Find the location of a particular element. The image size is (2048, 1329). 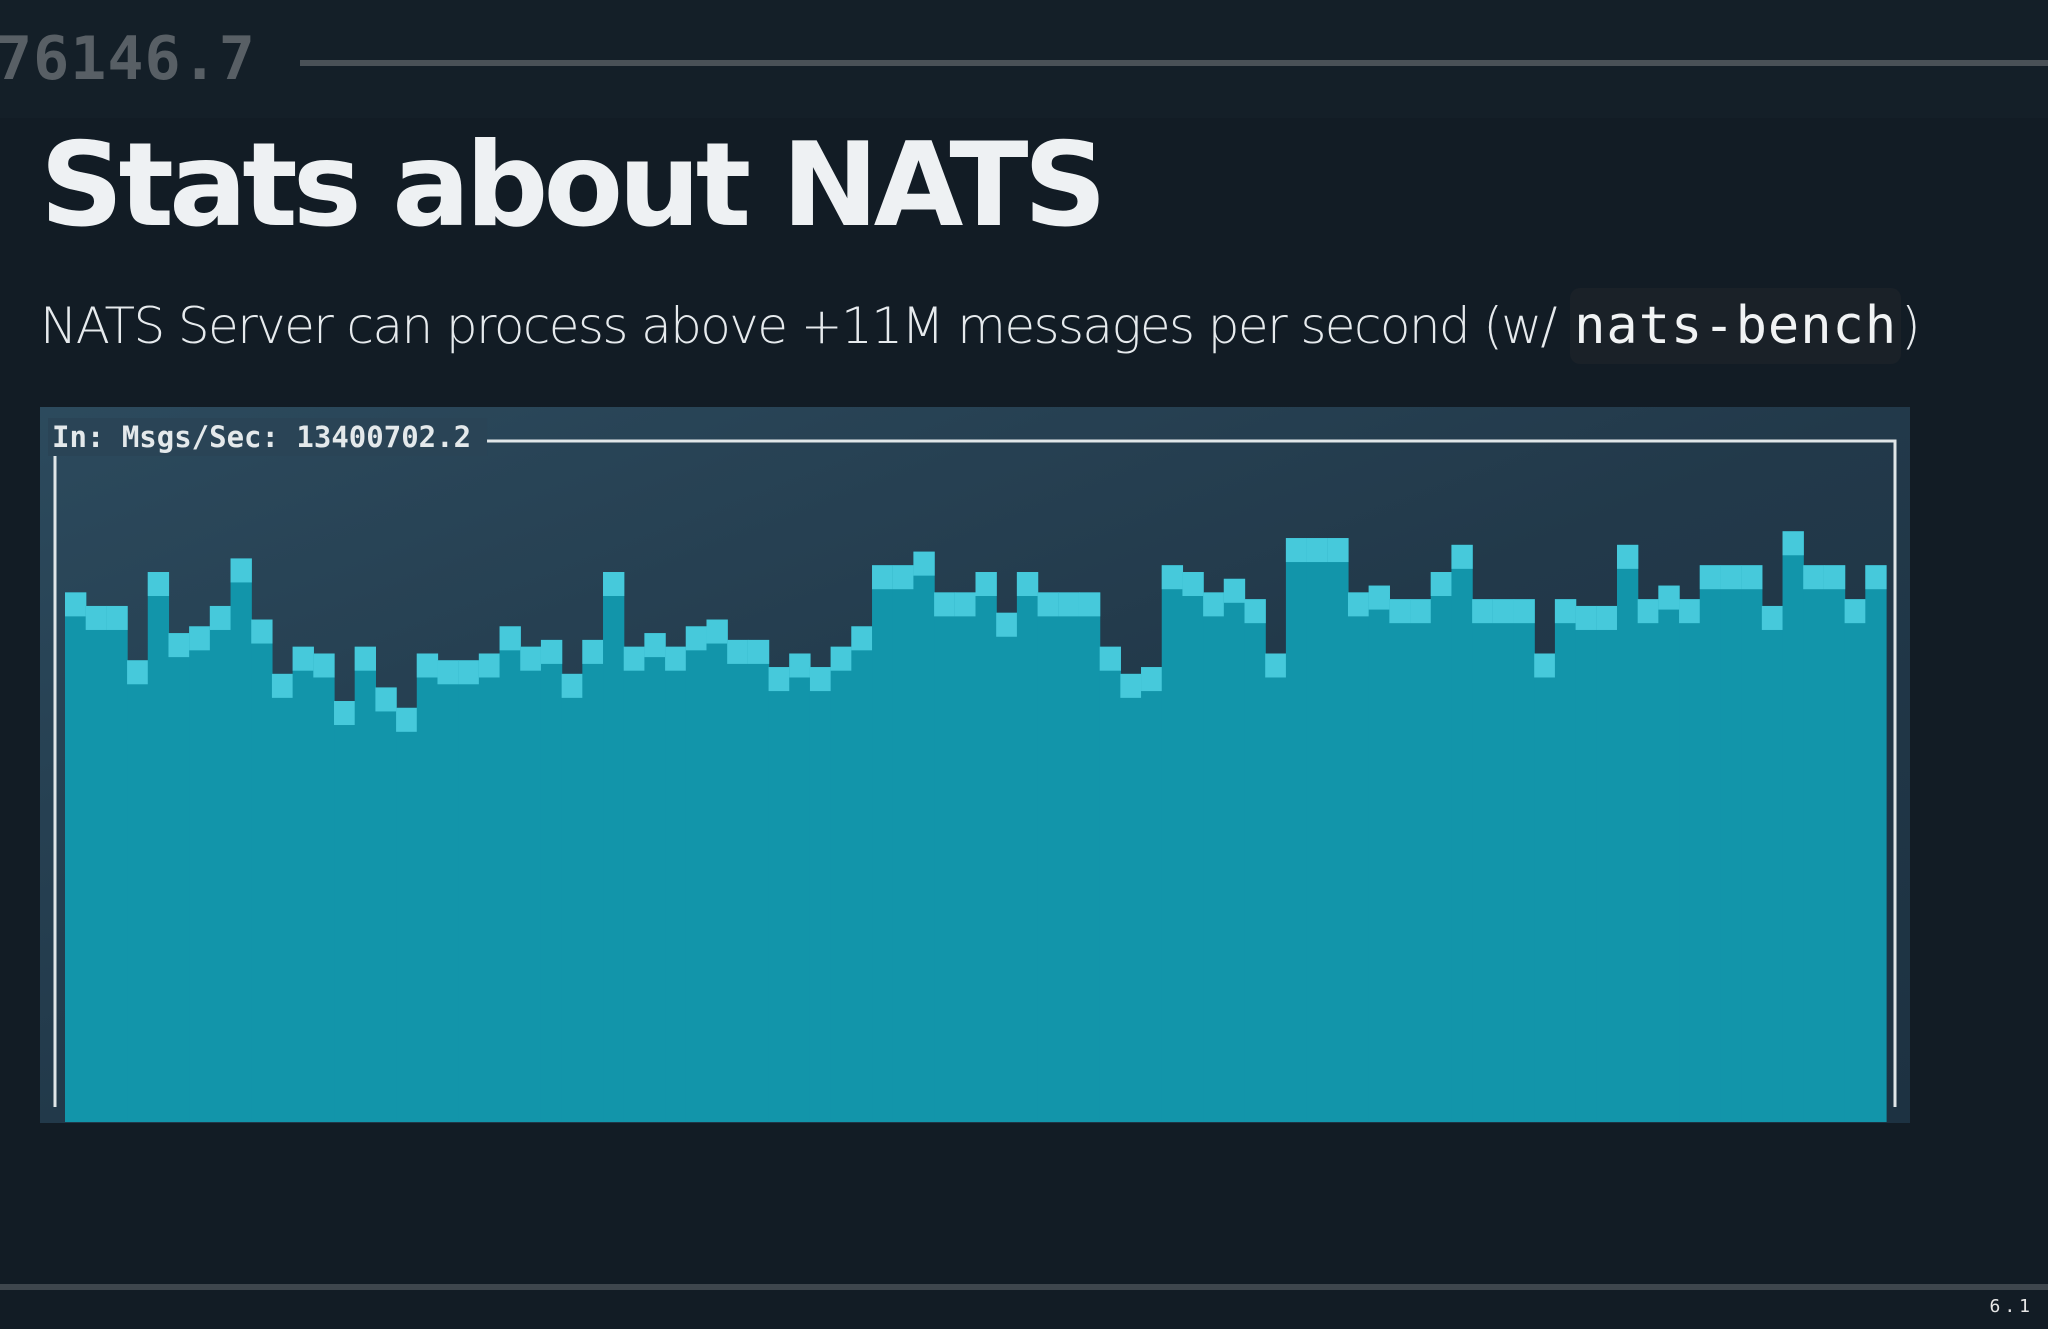

background-readout: 76146.7 is located at coordinates (128, 59).